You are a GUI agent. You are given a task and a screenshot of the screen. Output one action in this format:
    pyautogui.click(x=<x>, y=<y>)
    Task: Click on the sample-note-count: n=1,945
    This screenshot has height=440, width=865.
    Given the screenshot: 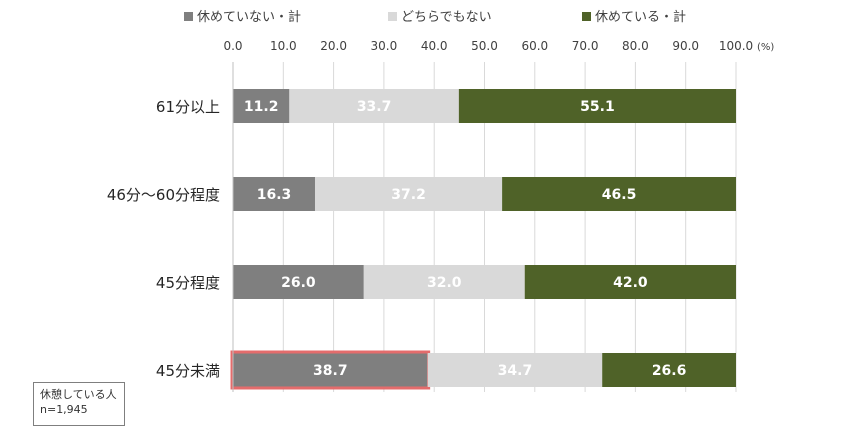 What is the action you would take?
    pyautogui.click(x=64, y=409)
    